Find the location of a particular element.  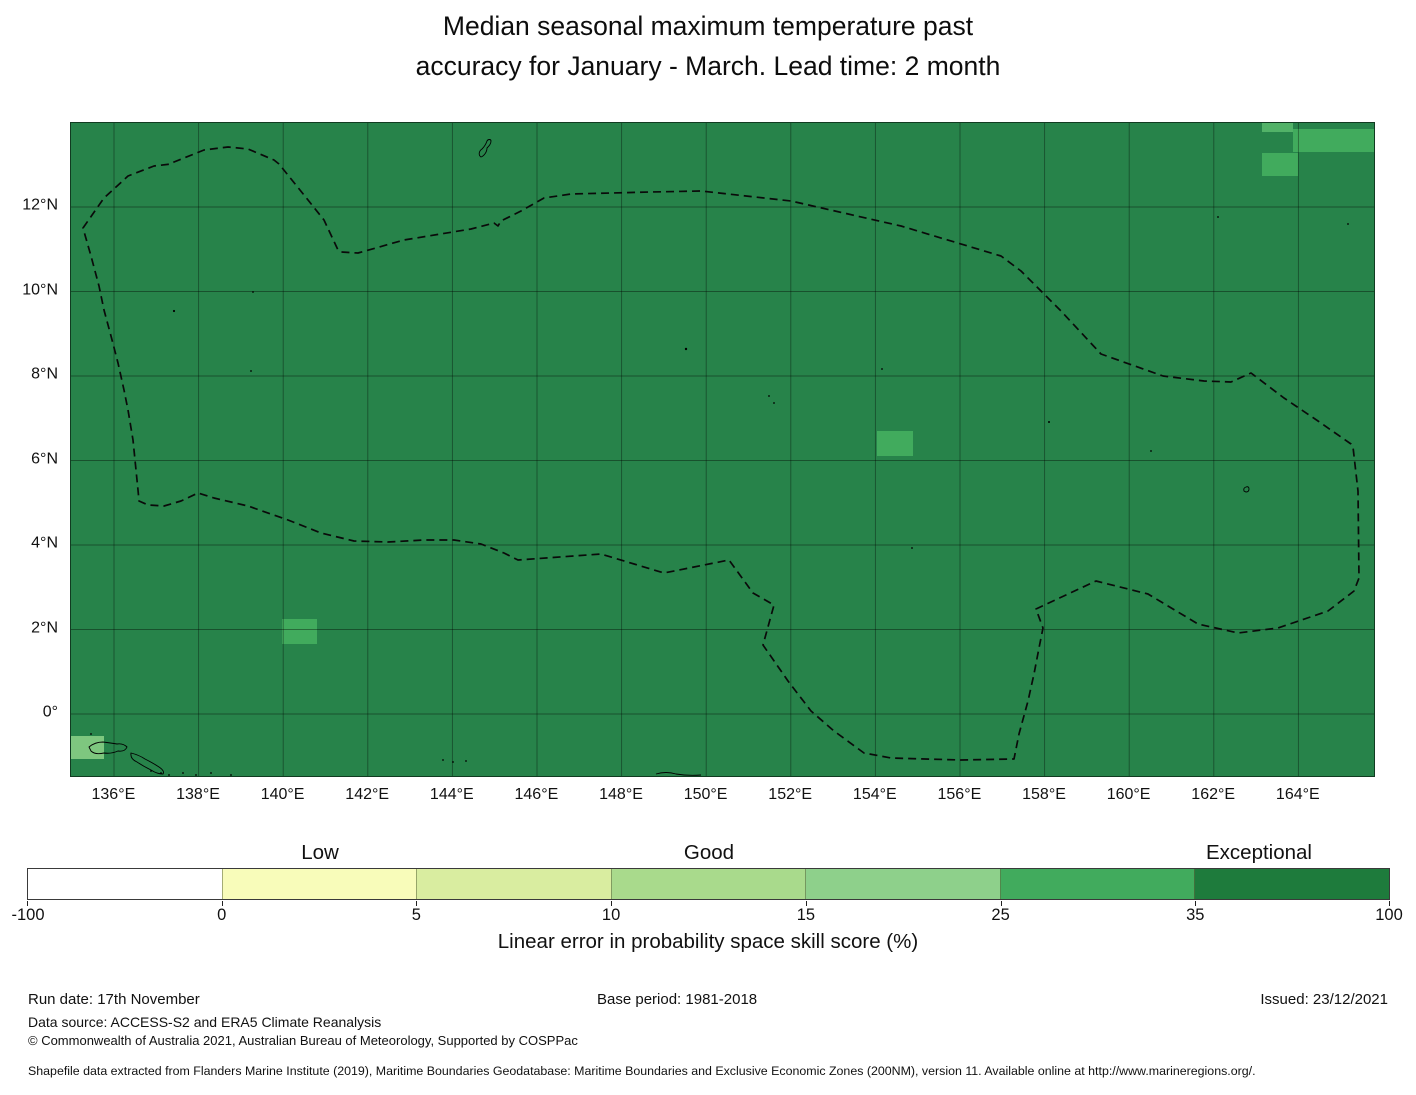

coastline-squiggle is located at coordinates (678, 774).